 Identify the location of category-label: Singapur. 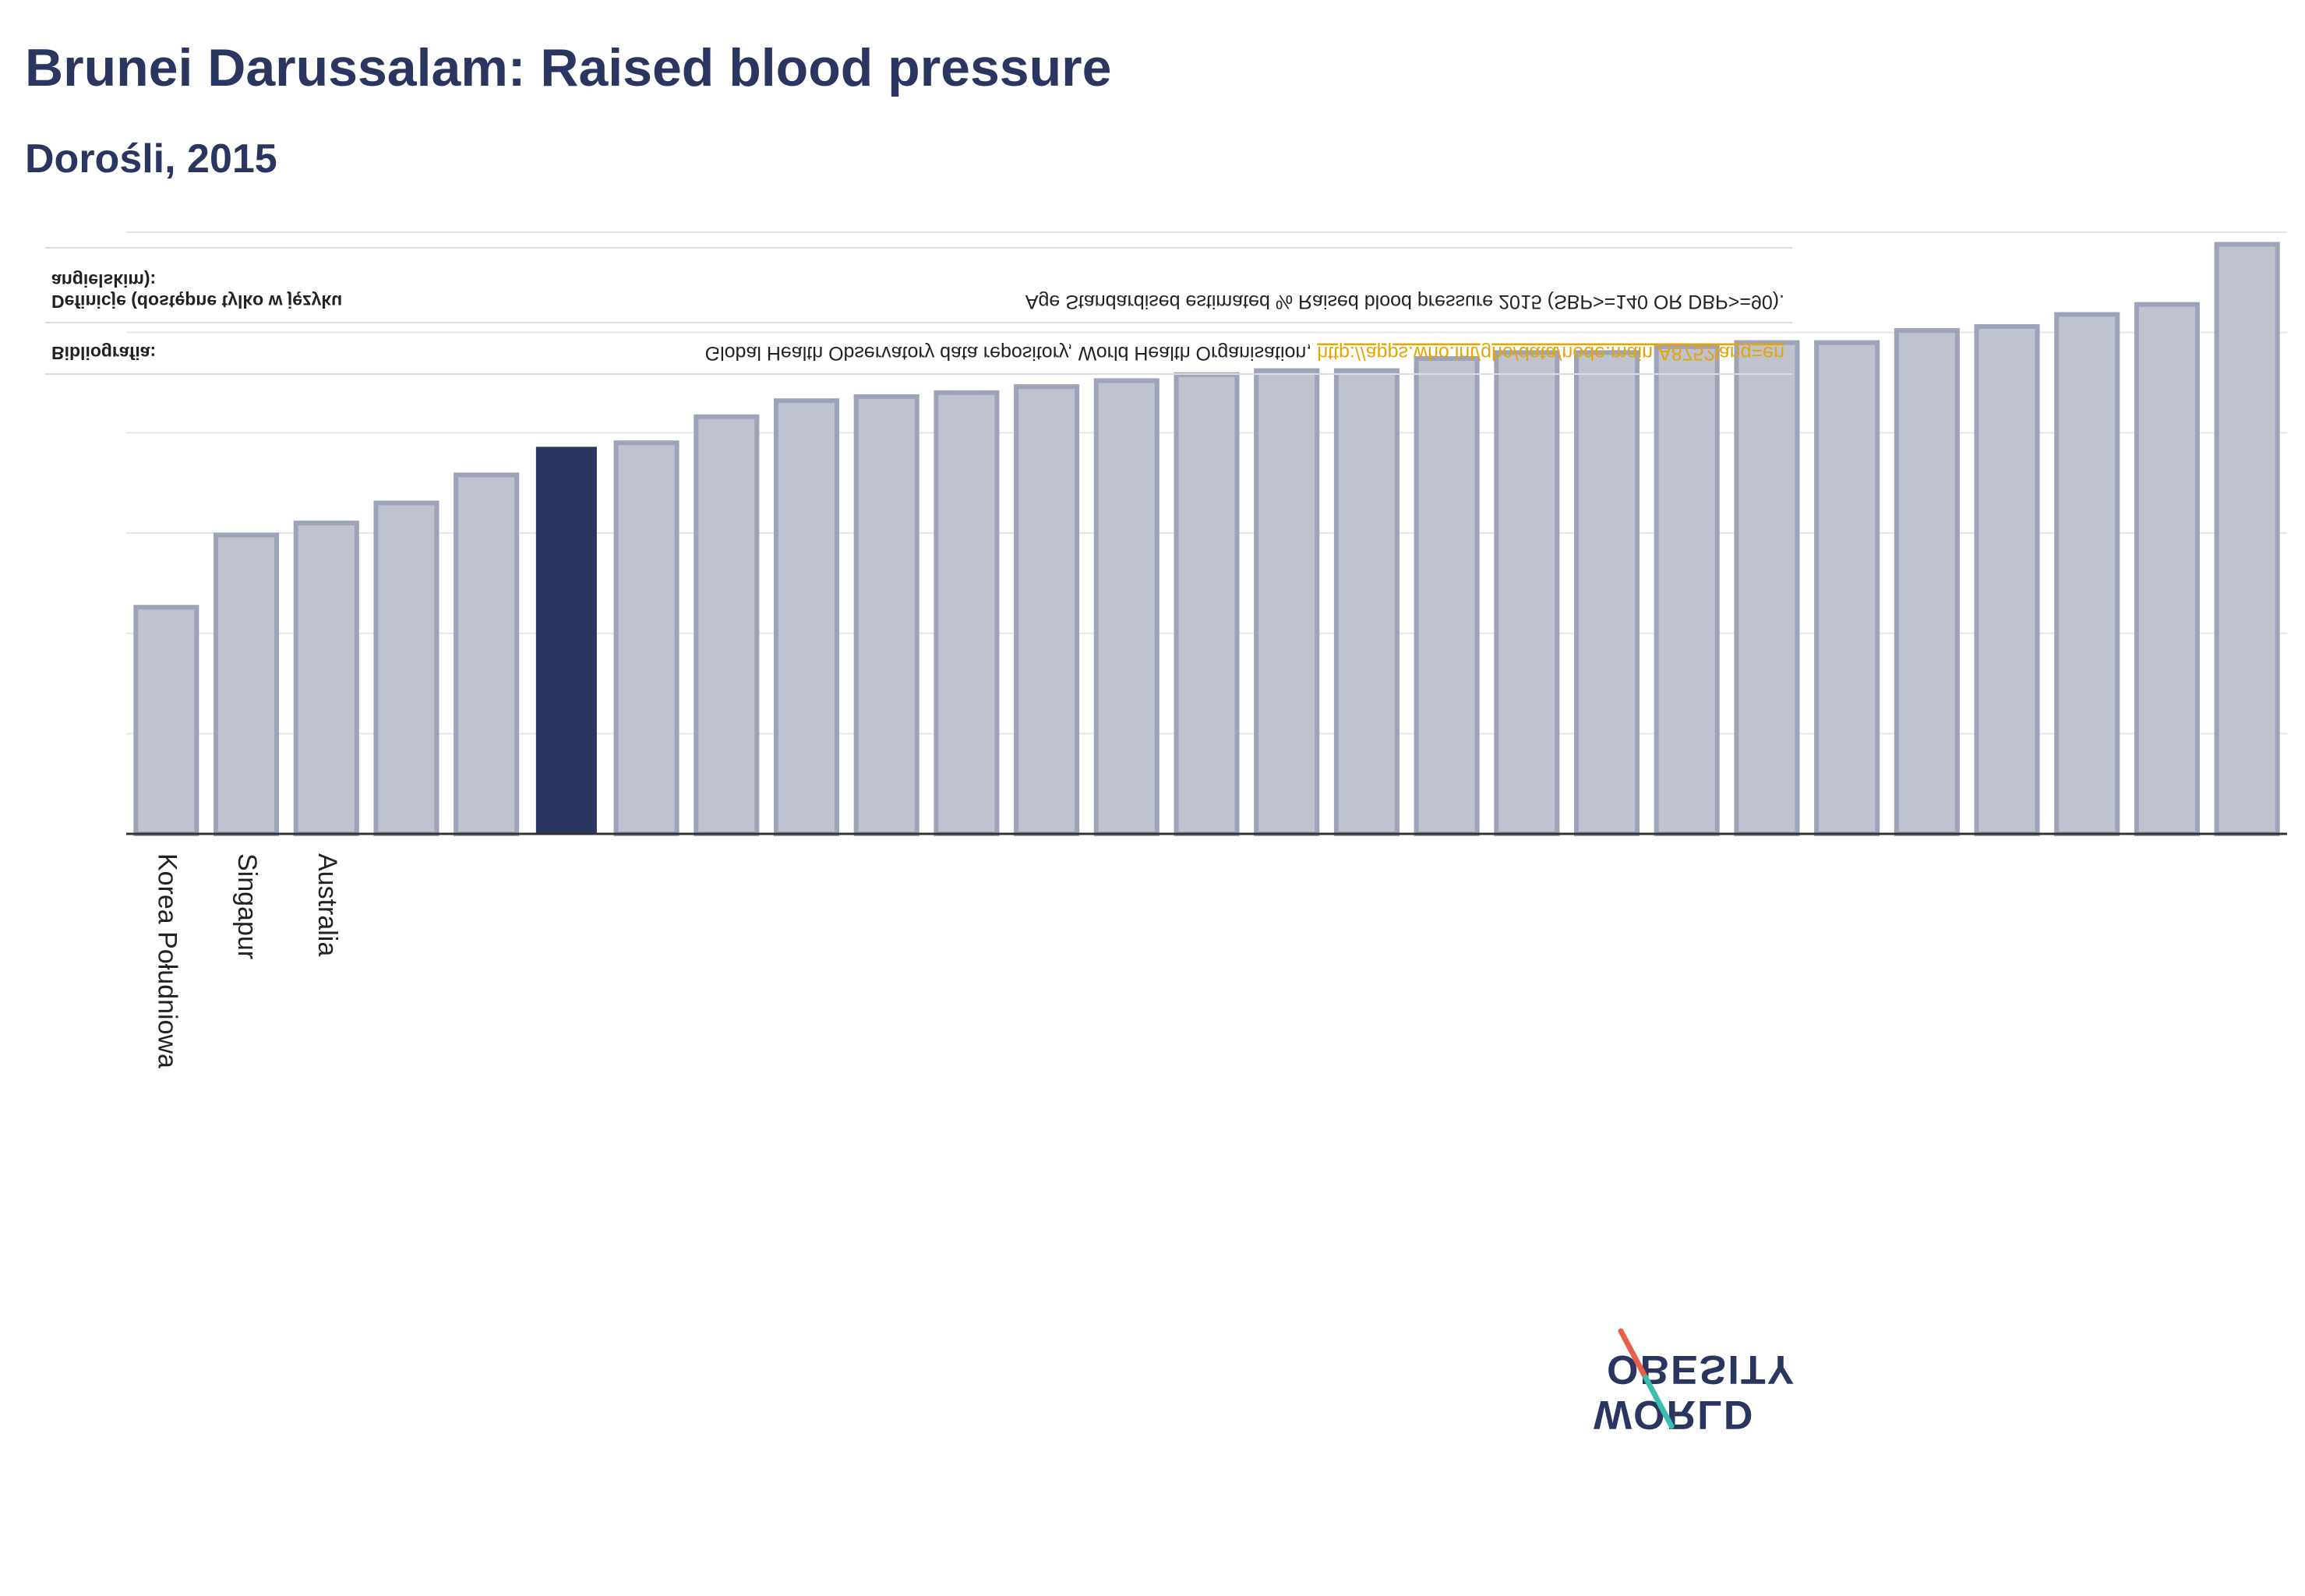
(247, 906).